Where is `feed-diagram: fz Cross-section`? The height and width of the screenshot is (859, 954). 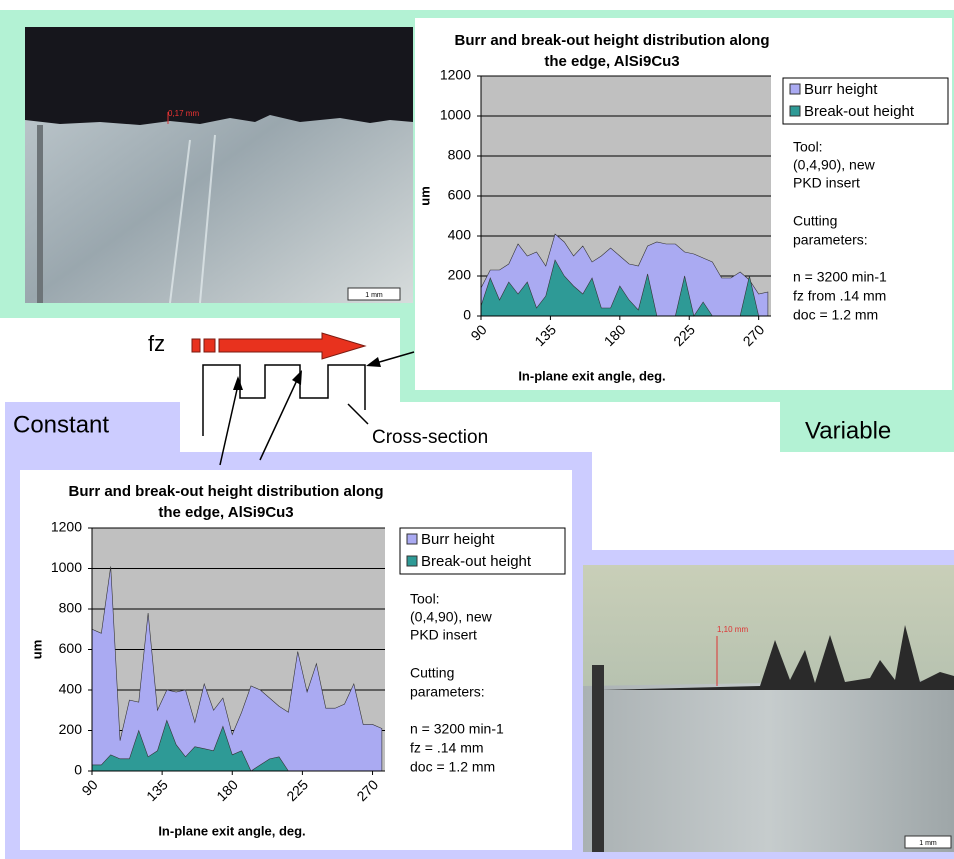 feed-diagram: fz Cross-section is located at coordinates (318, 398).